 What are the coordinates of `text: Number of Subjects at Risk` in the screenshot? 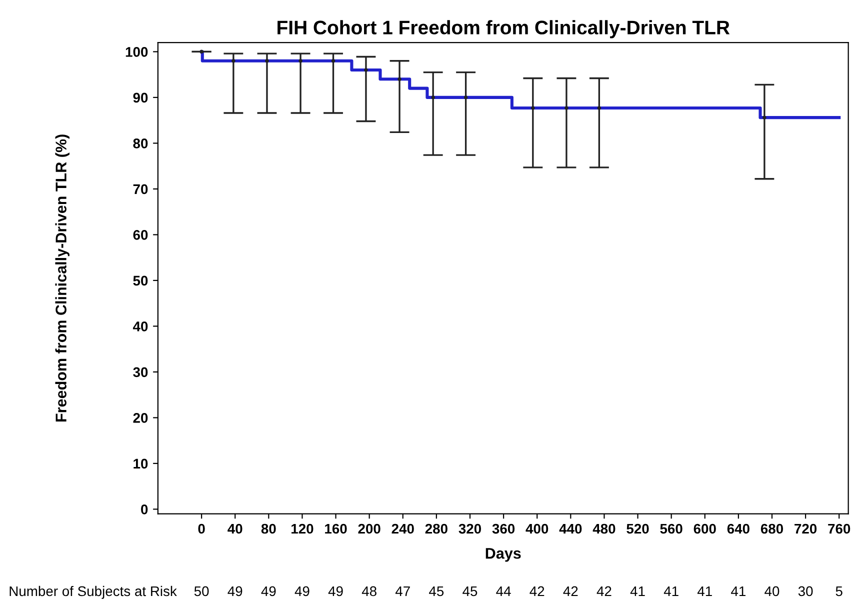 It's located at (93, 592).